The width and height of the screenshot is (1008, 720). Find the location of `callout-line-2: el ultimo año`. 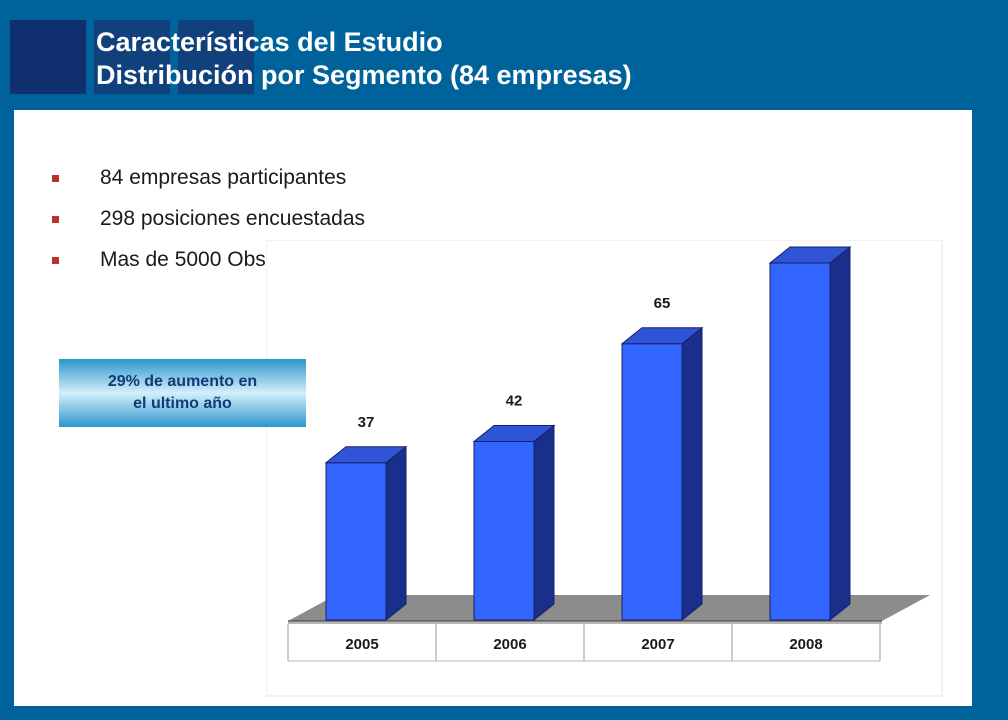

callout-line-2: el ultimo año is located at coordinates (182, 403).